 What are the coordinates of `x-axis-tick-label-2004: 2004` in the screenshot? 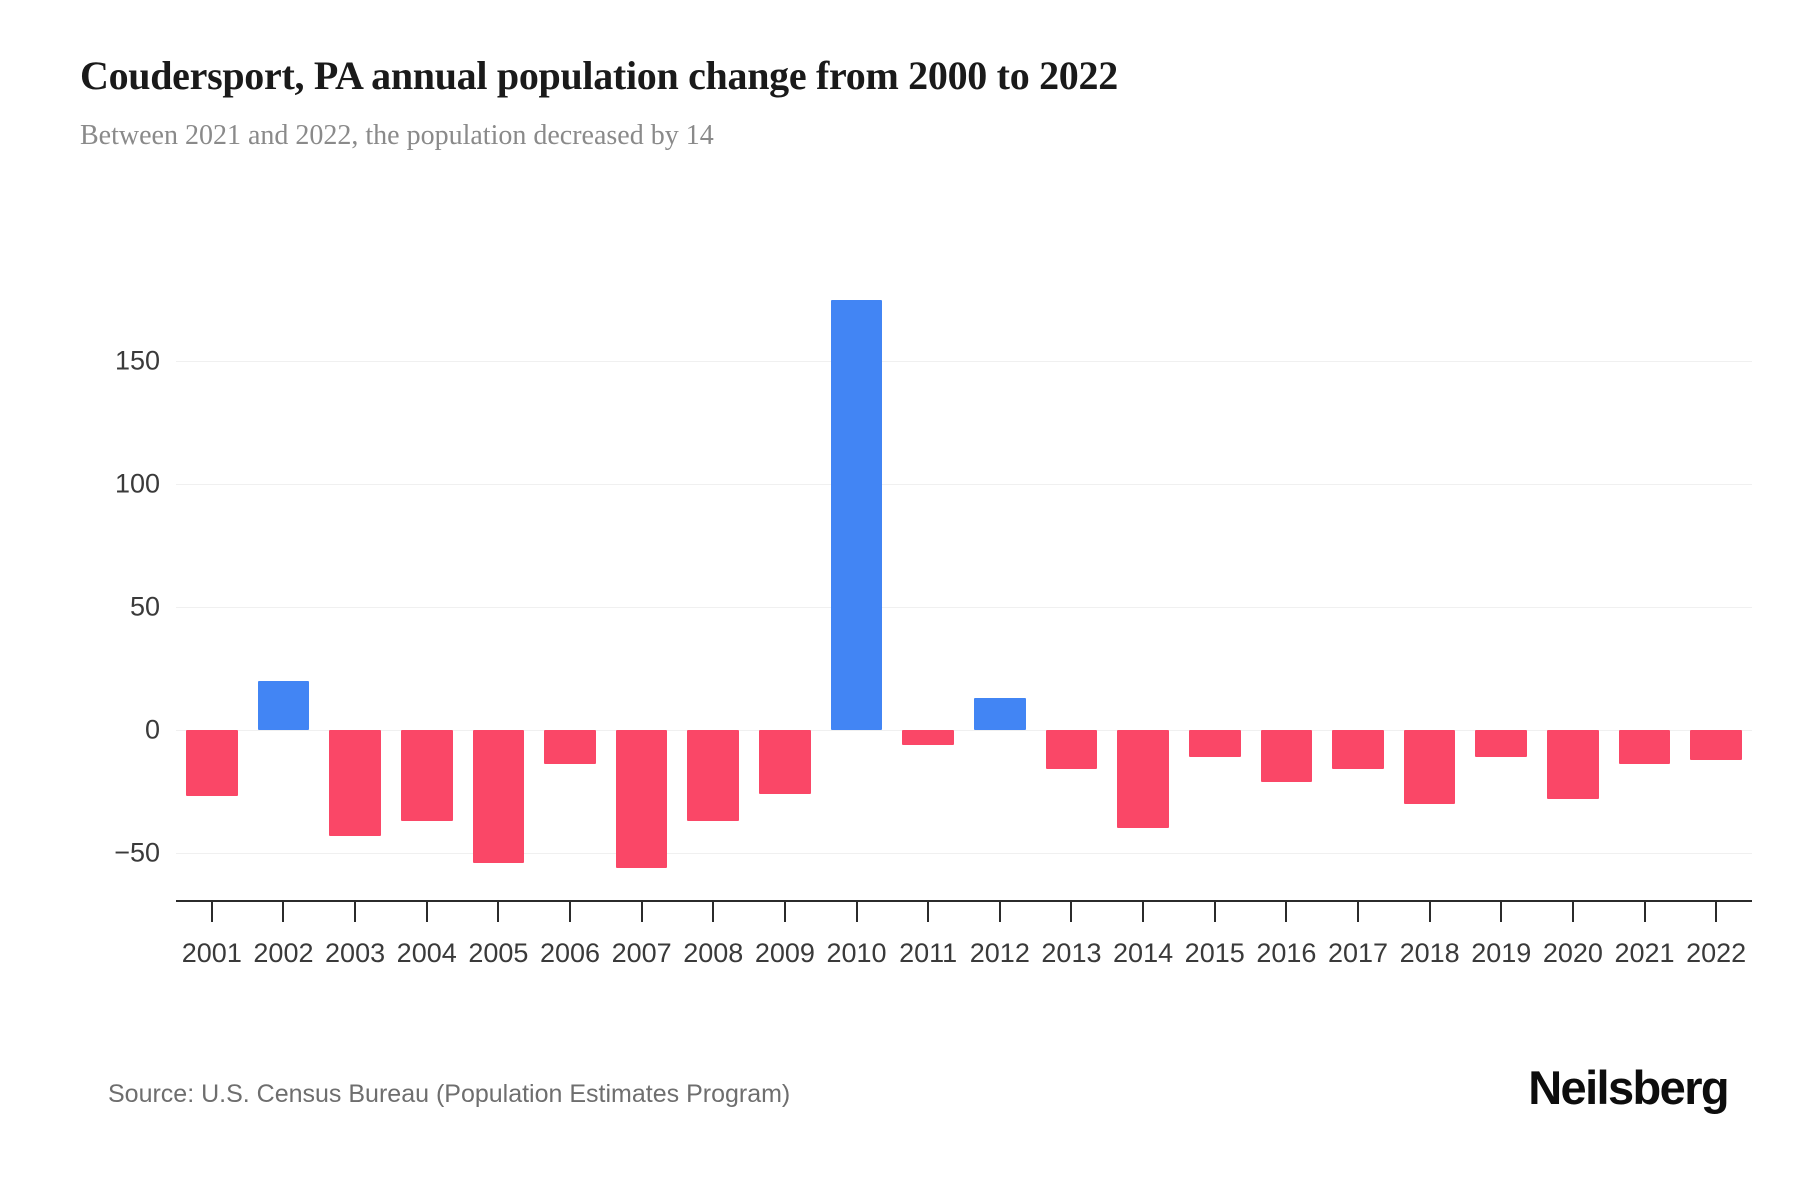 It's located at (426, 953).